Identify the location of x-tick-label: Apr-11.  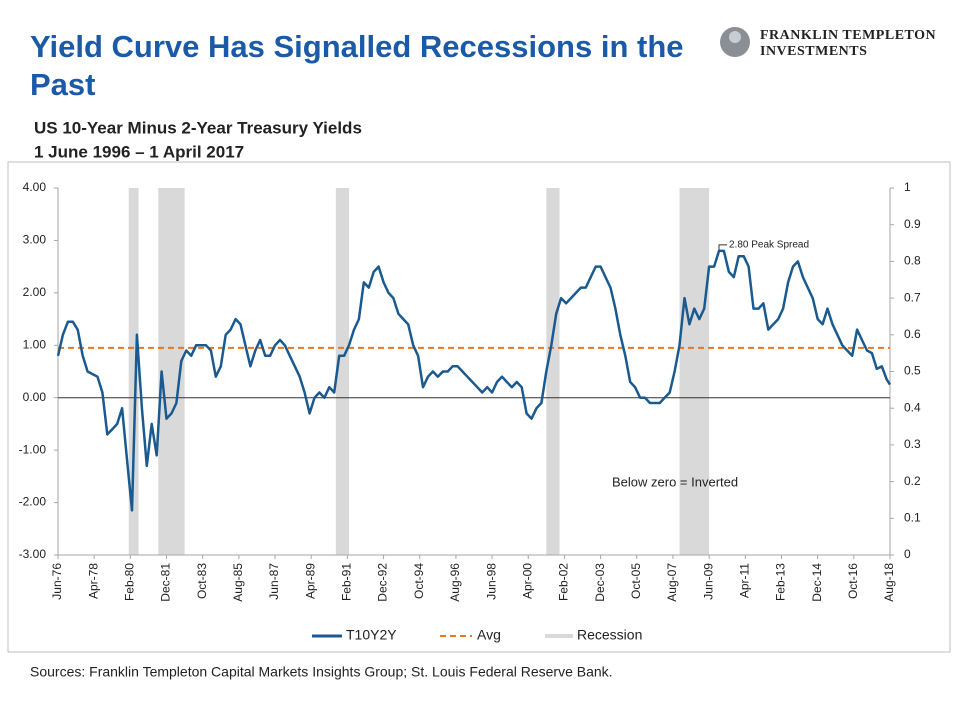
(744, 580).